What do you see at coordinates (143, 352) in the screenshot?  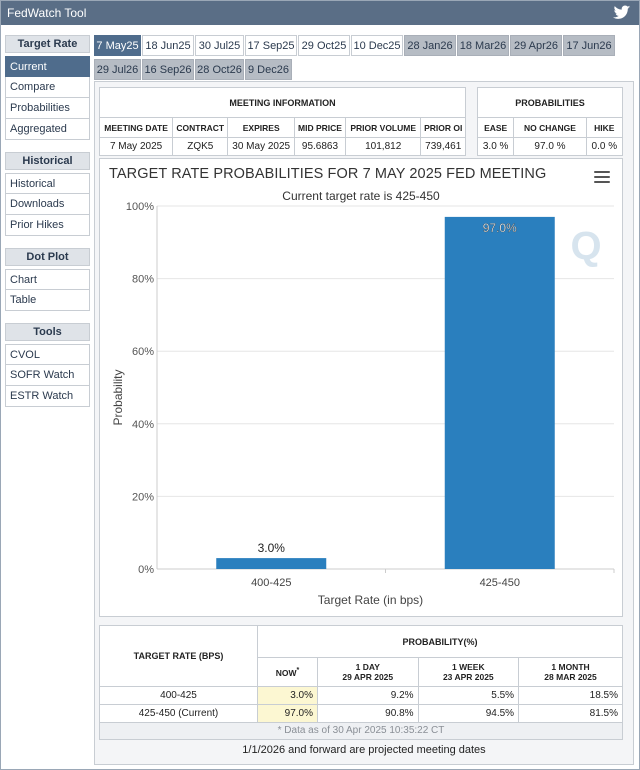 I see `y-tick-label: 60%` at bounding box center [143, 352].